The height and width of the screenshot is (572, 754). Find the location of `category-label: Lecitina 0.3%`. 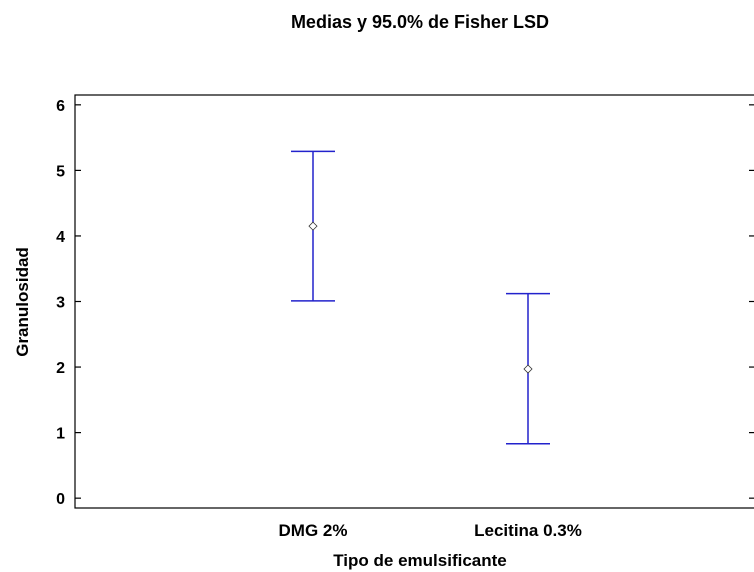

category-label: Lecitina 0.3% is located at coordinates (528, 530).